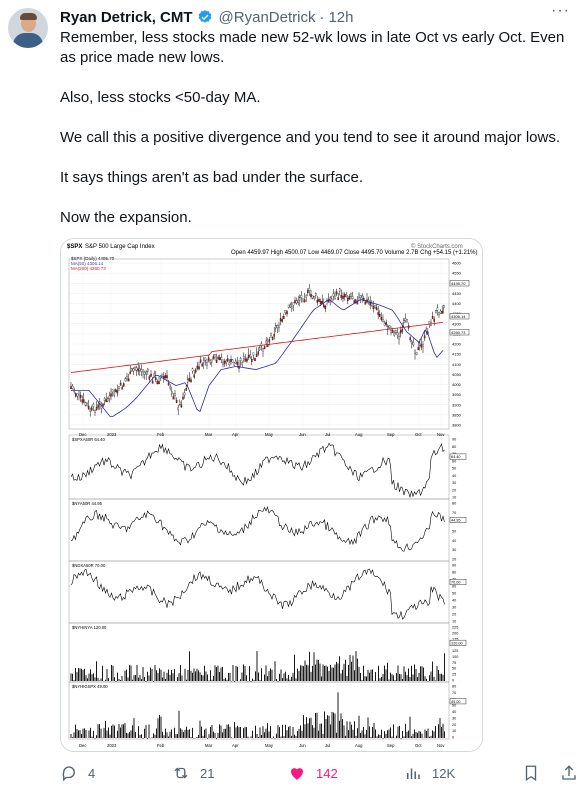  What do you see at coordinates (456, 521) in the screenshot?
I see `indicator-last-label: 44.95` at bounding box center [456, 521].